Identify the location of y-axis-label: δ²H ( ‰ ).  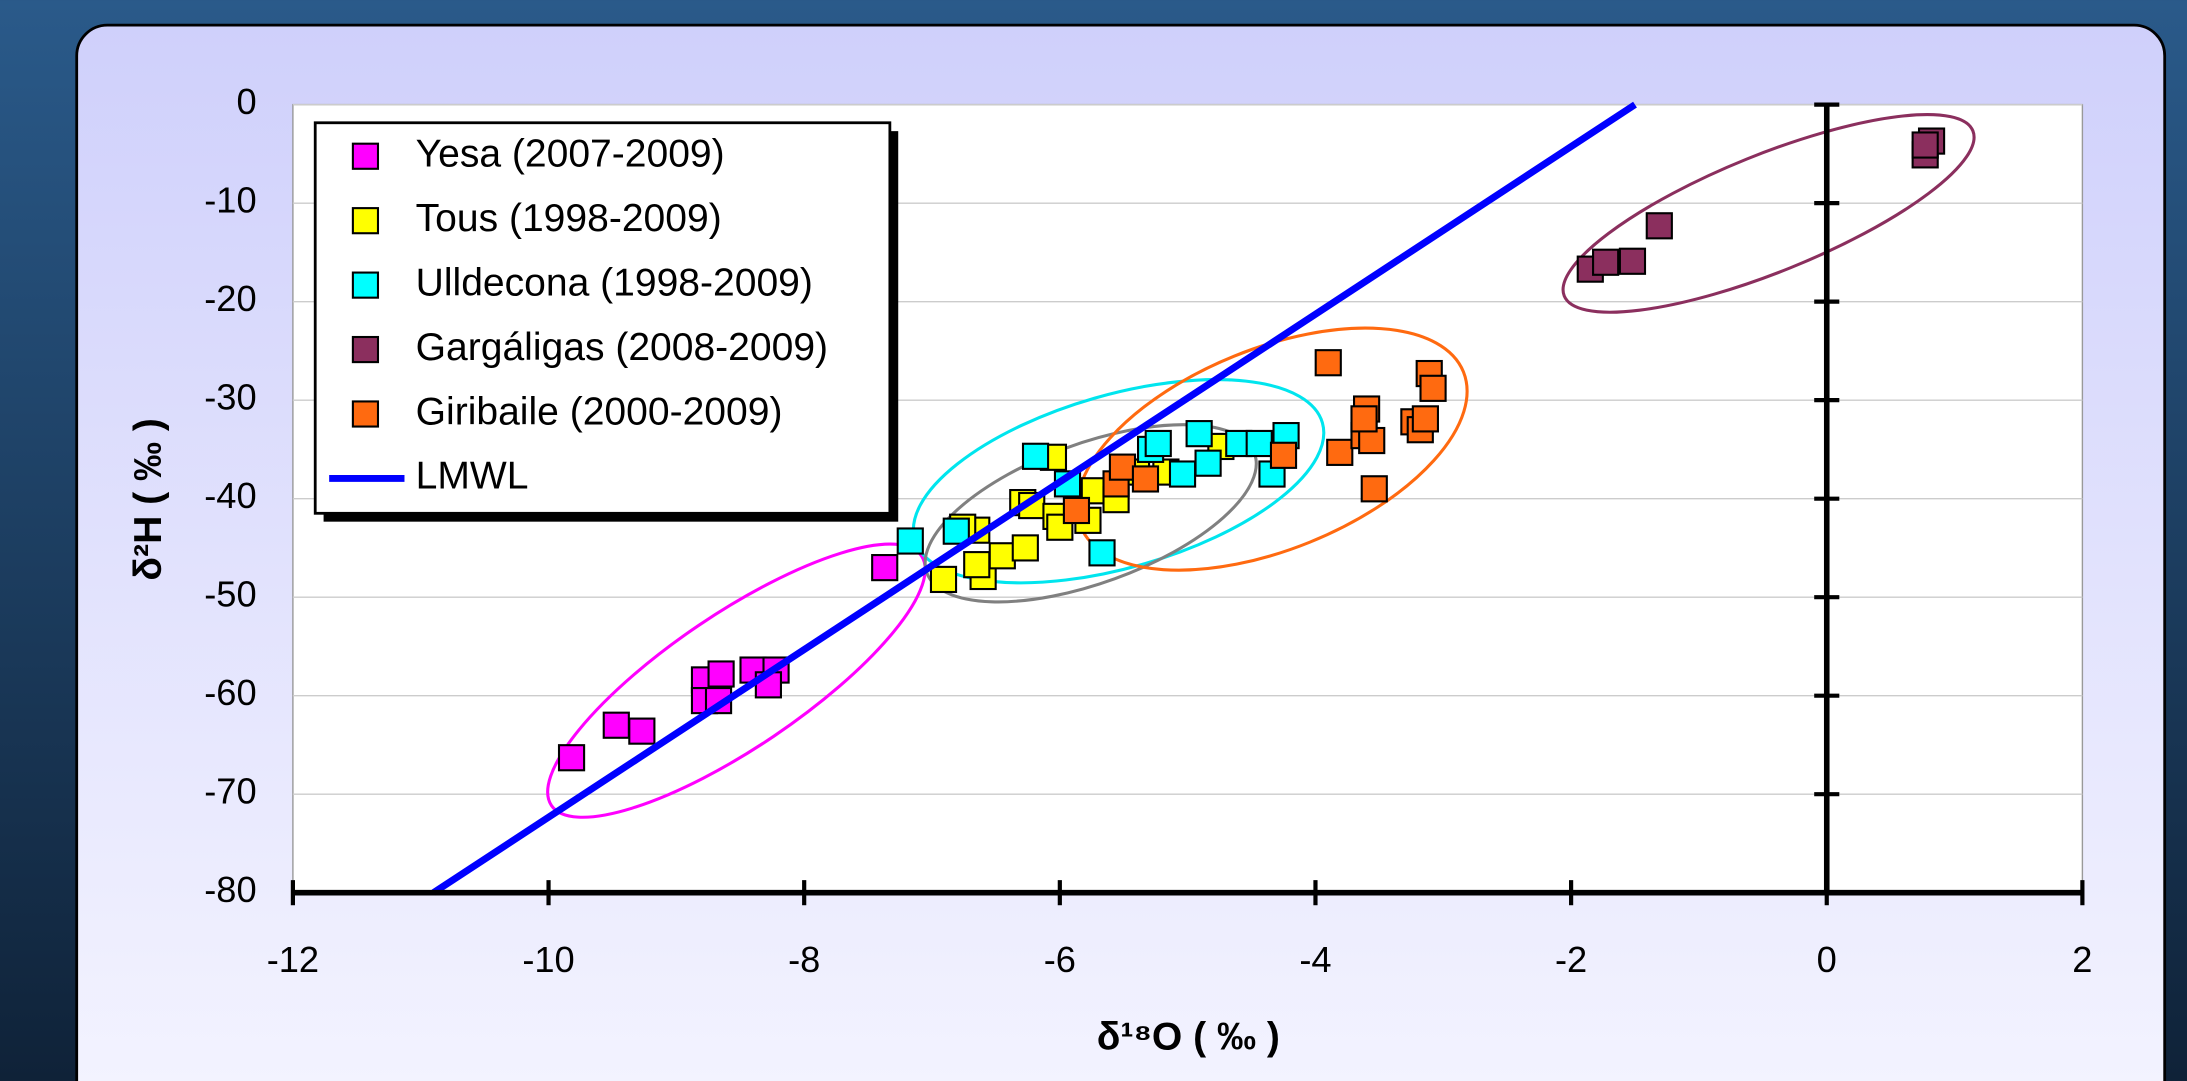
(148, 499).